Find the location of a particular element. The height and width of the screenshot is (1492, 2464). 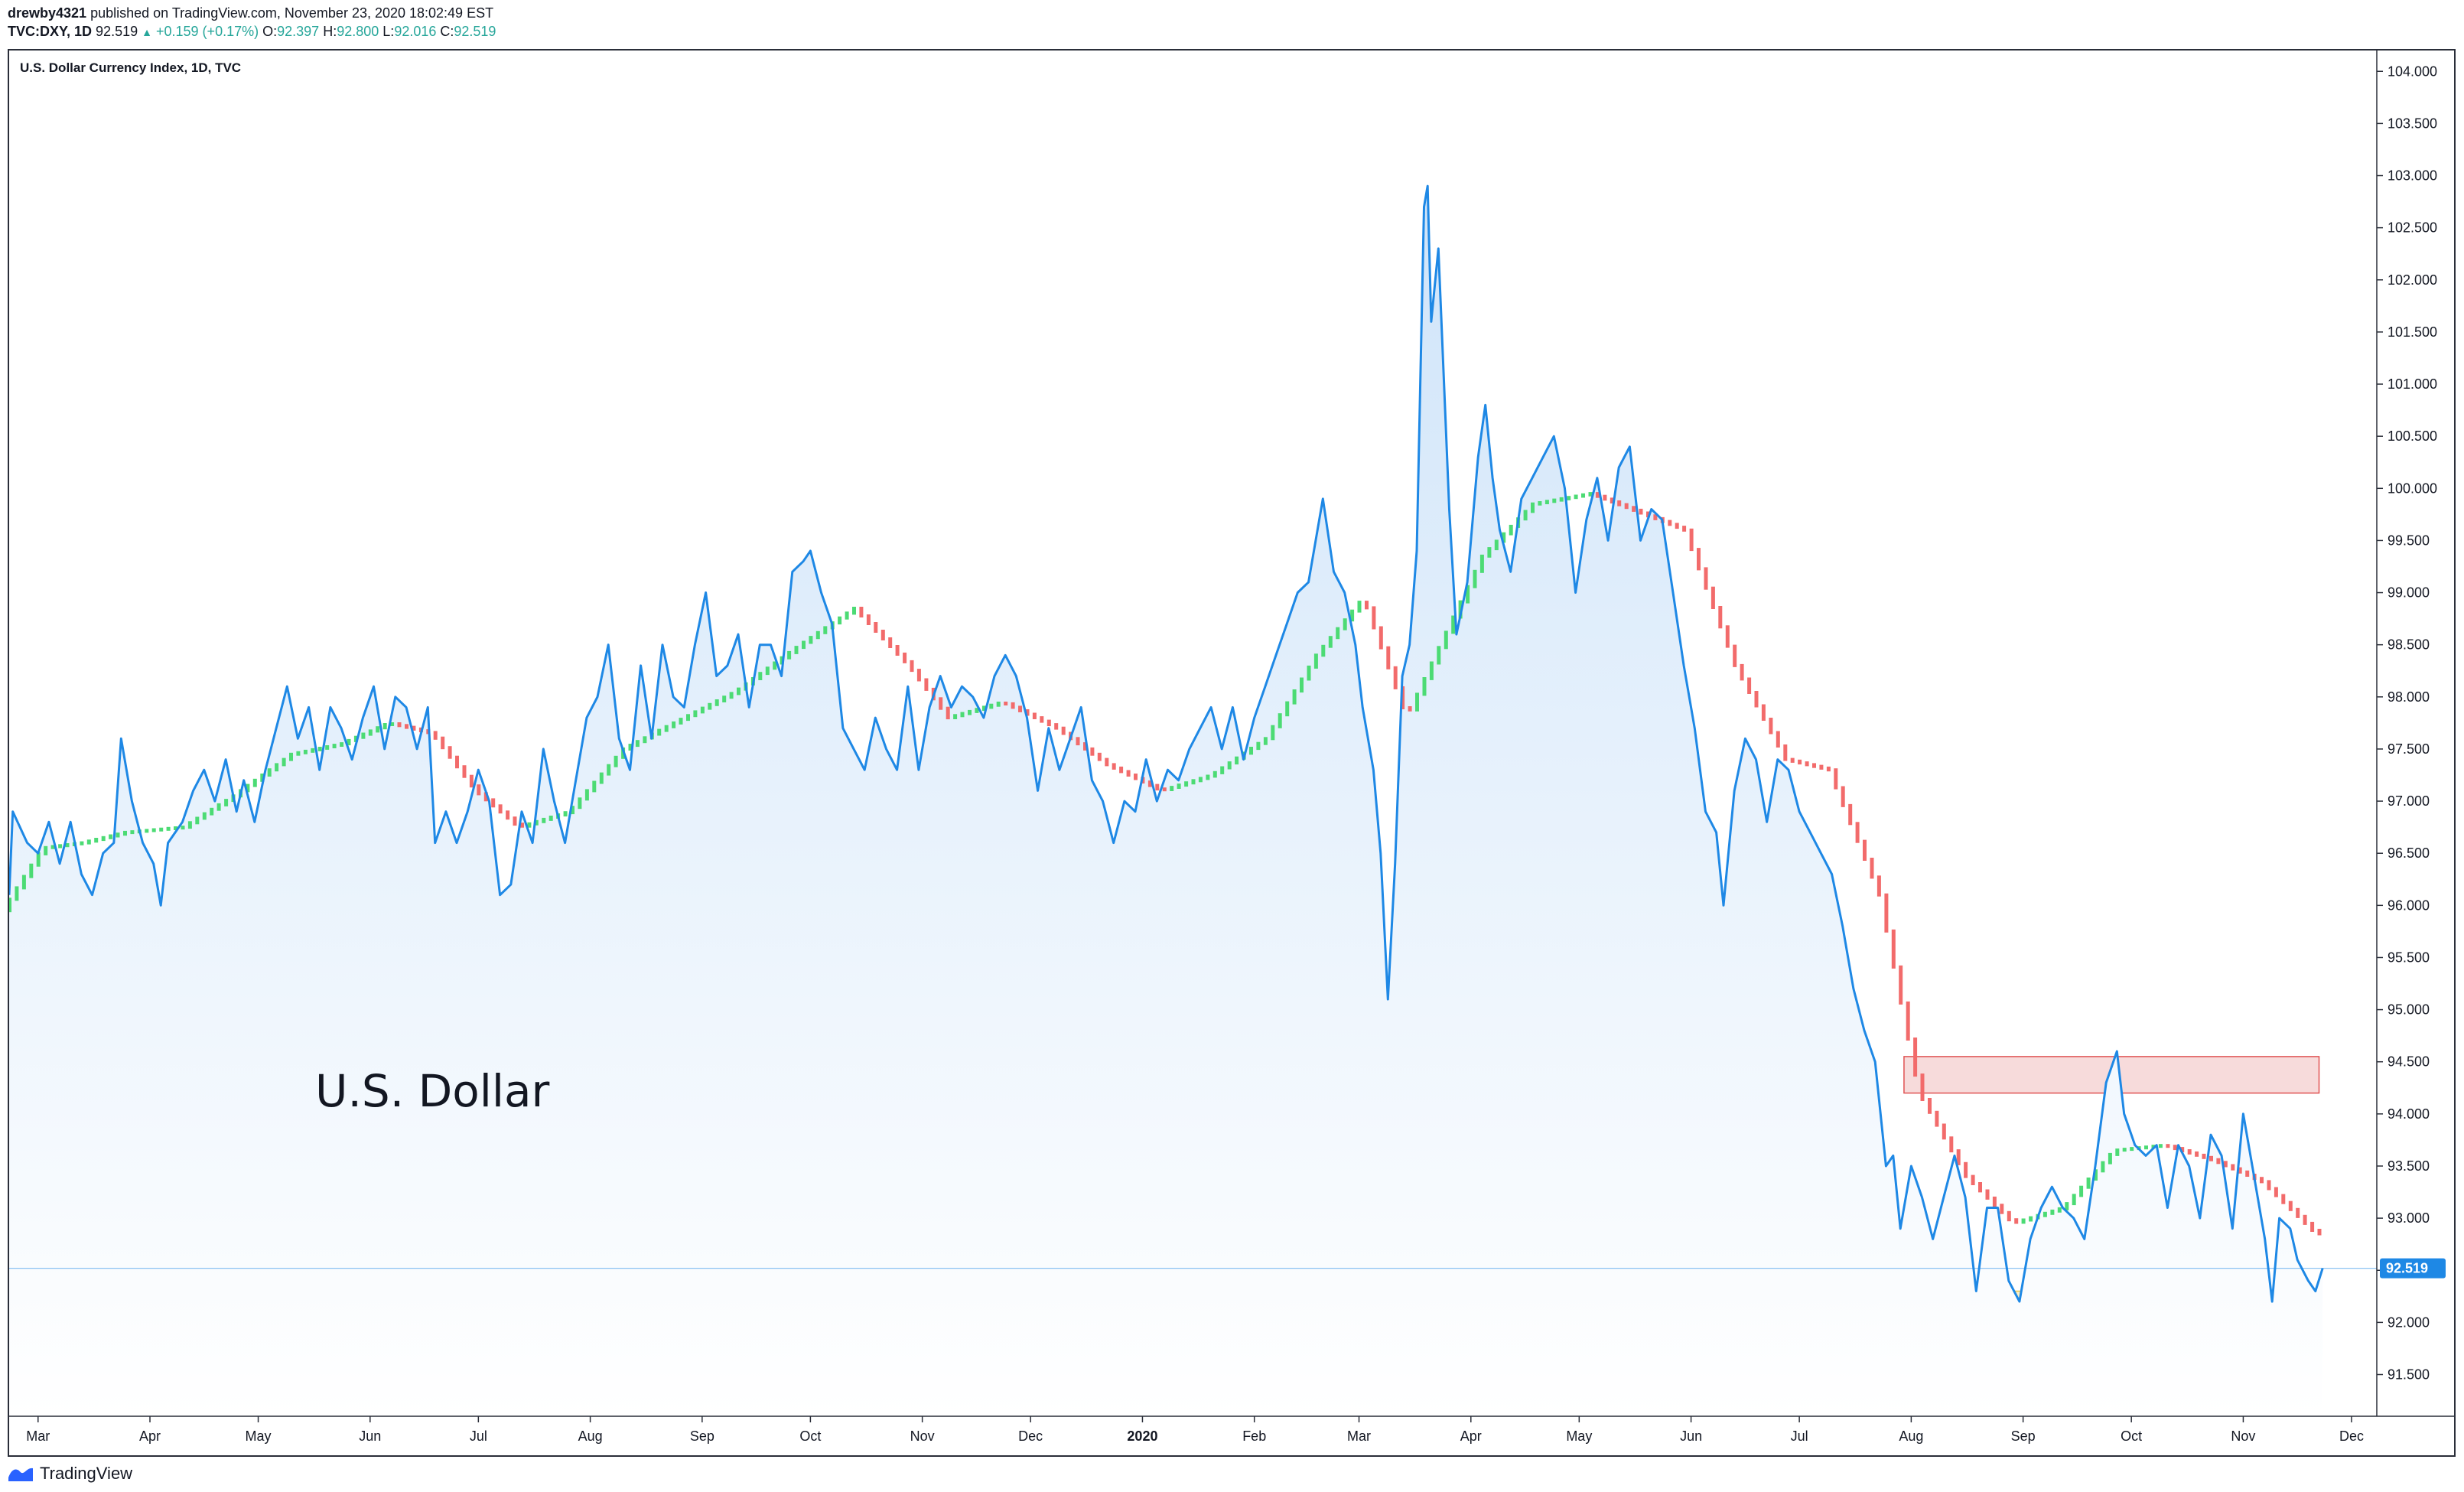

author-name: drewby4321 is located at coordinates (47, 13).